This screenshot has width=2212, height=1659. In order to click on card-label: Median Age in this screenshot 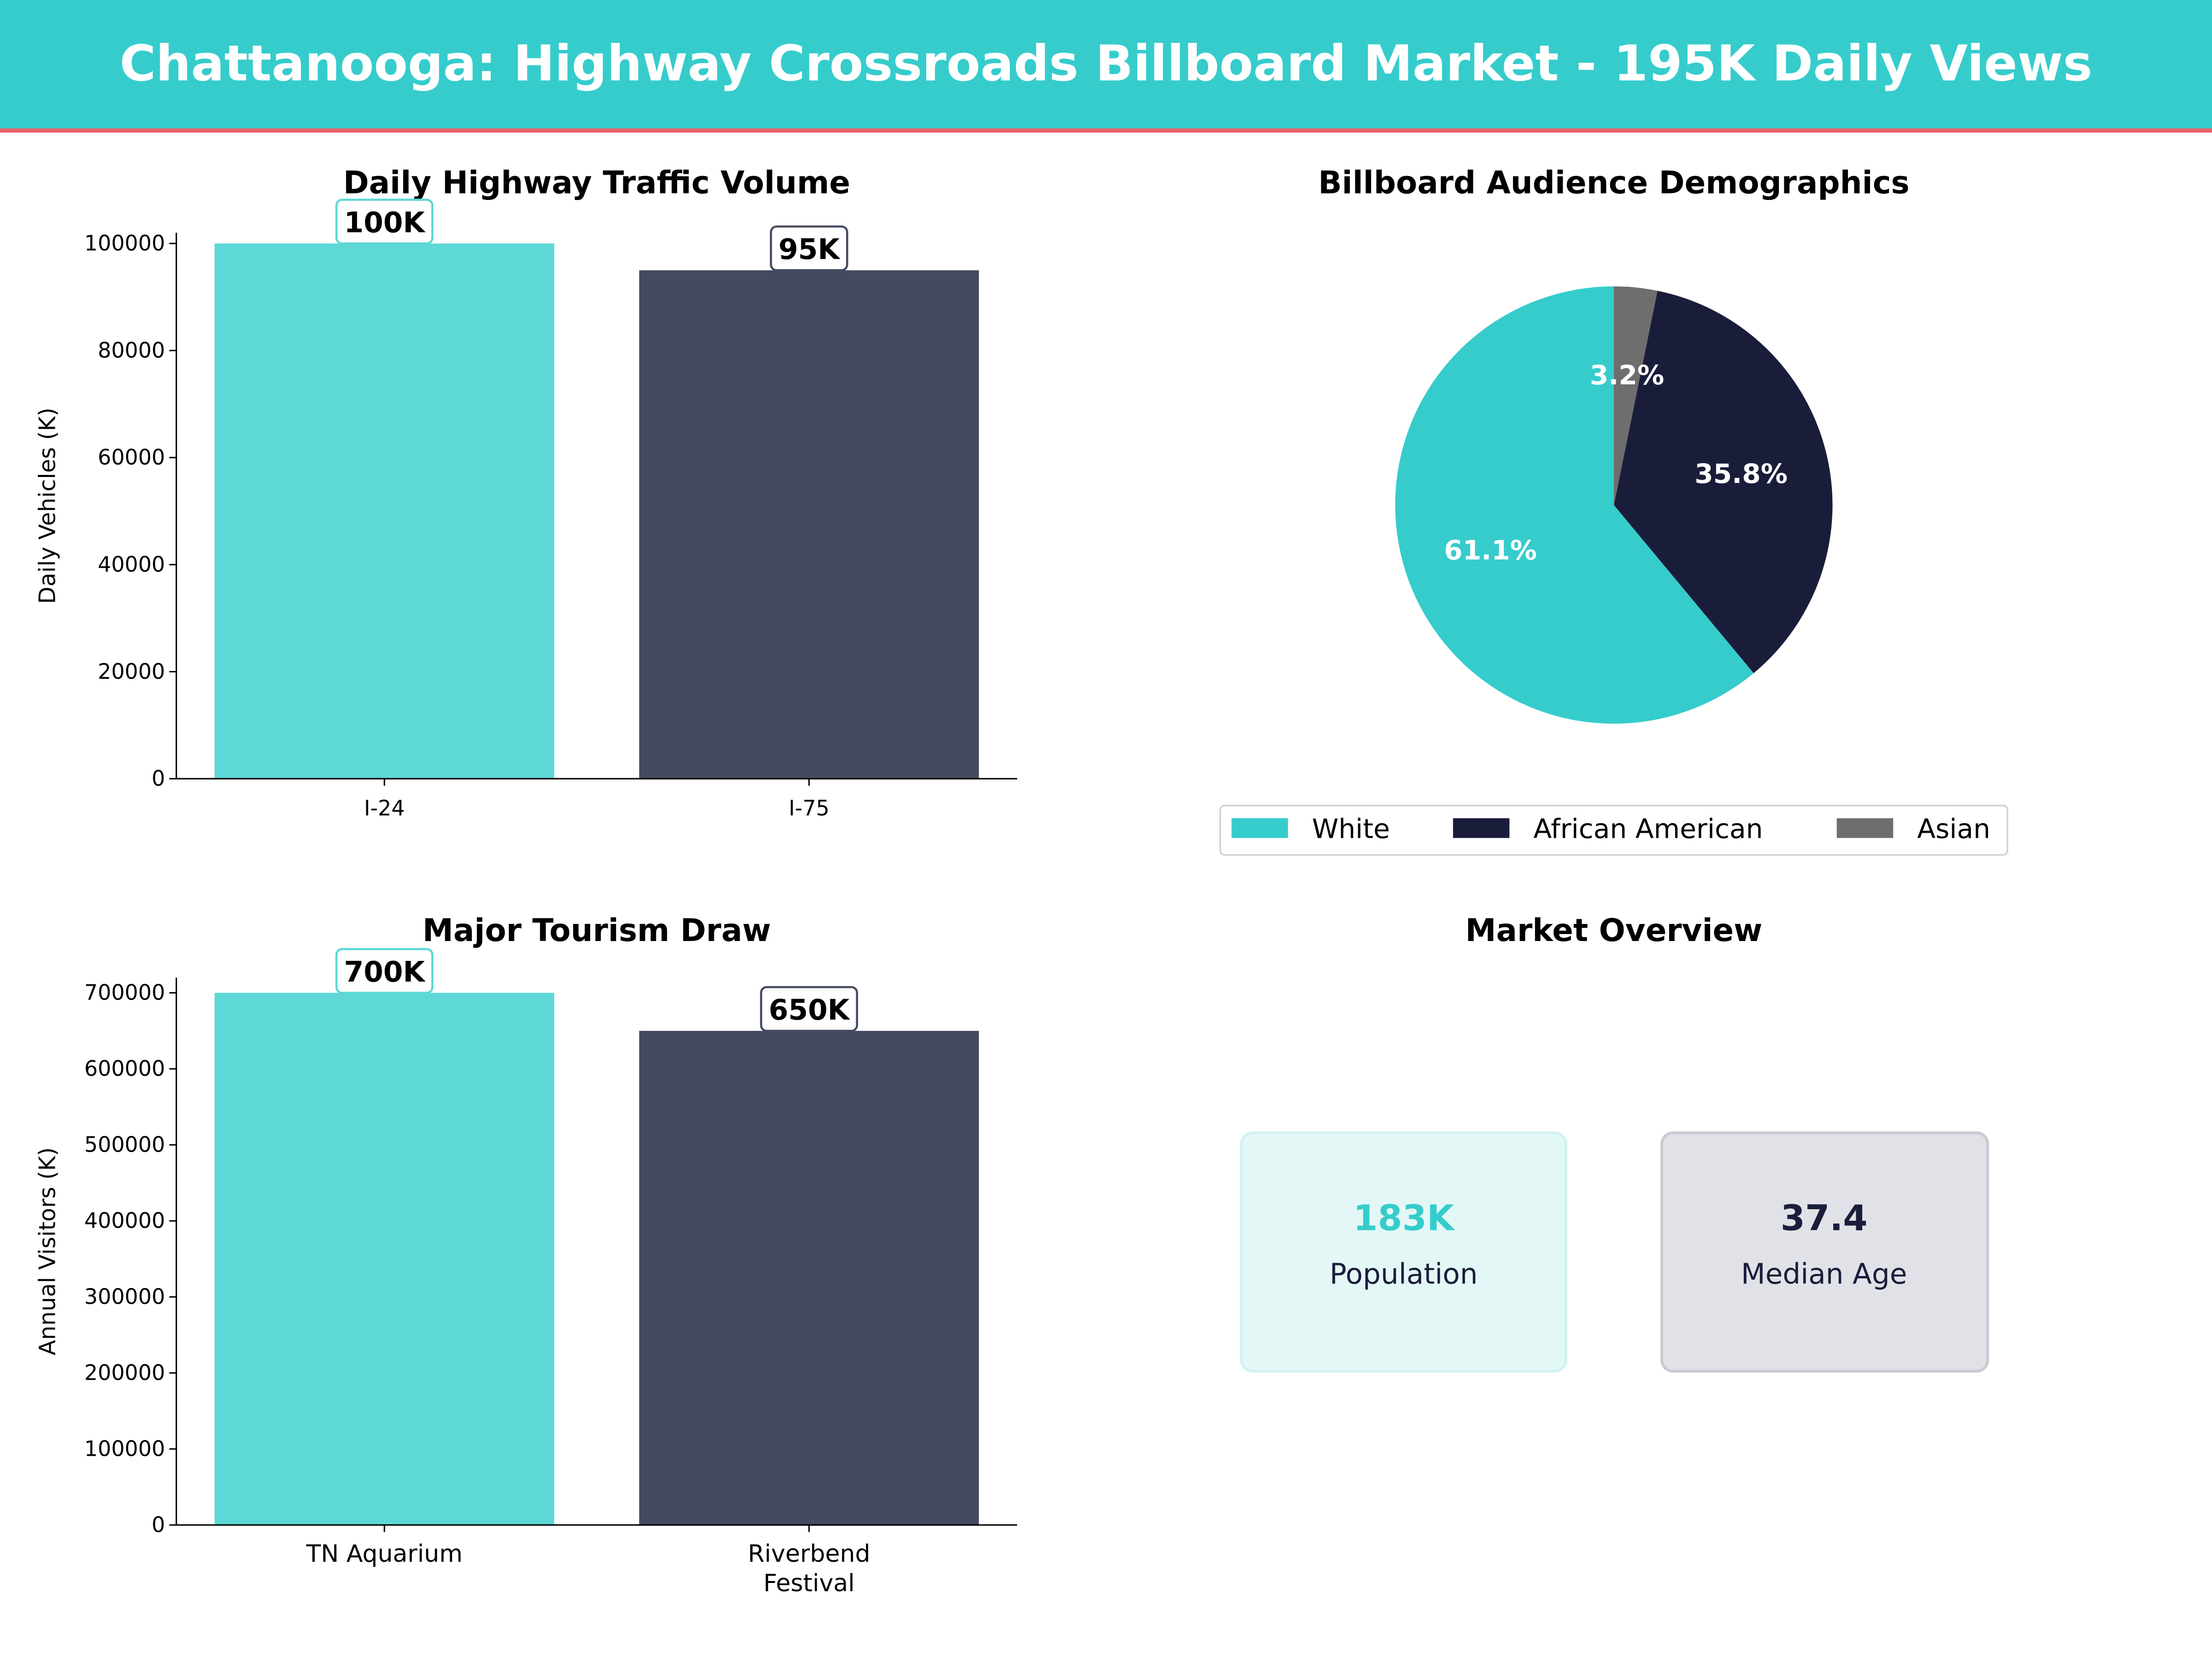, I will do `click(1824, 1274)`.